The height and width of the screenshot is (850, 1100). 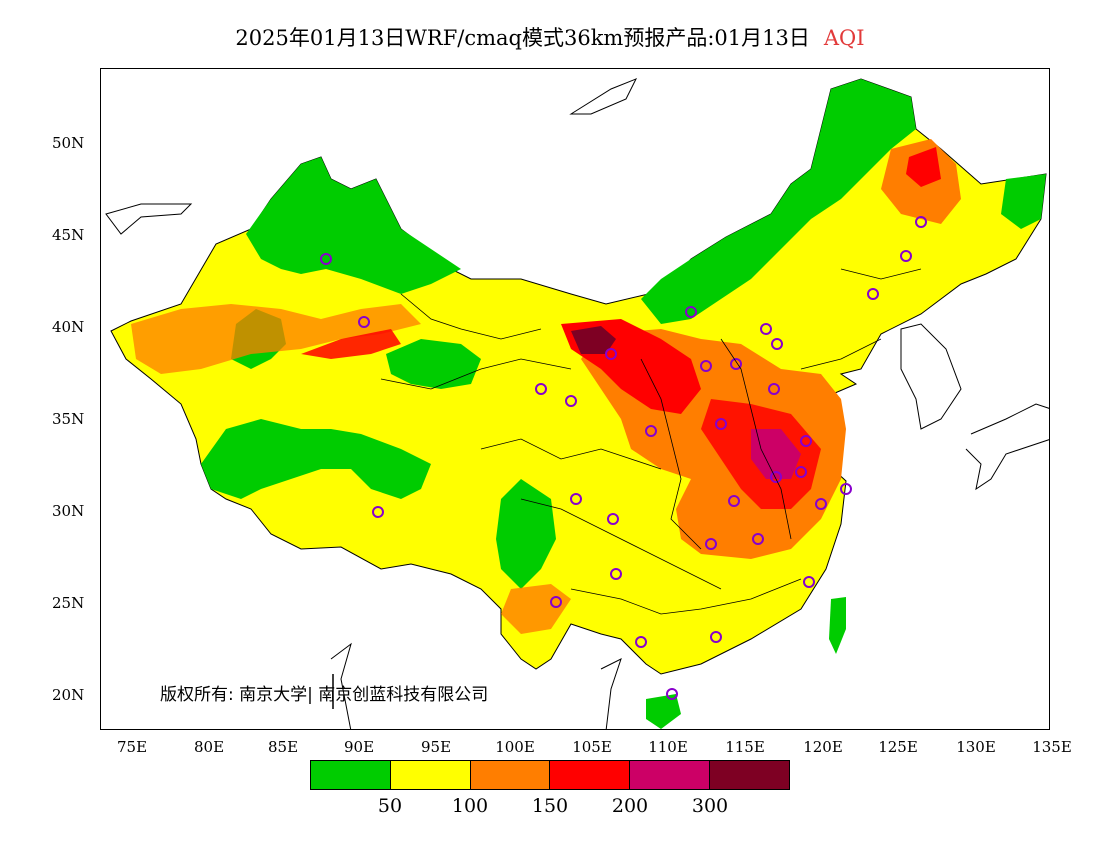 I want to click on legend-label-50: 50, so click(x=390, y=806).